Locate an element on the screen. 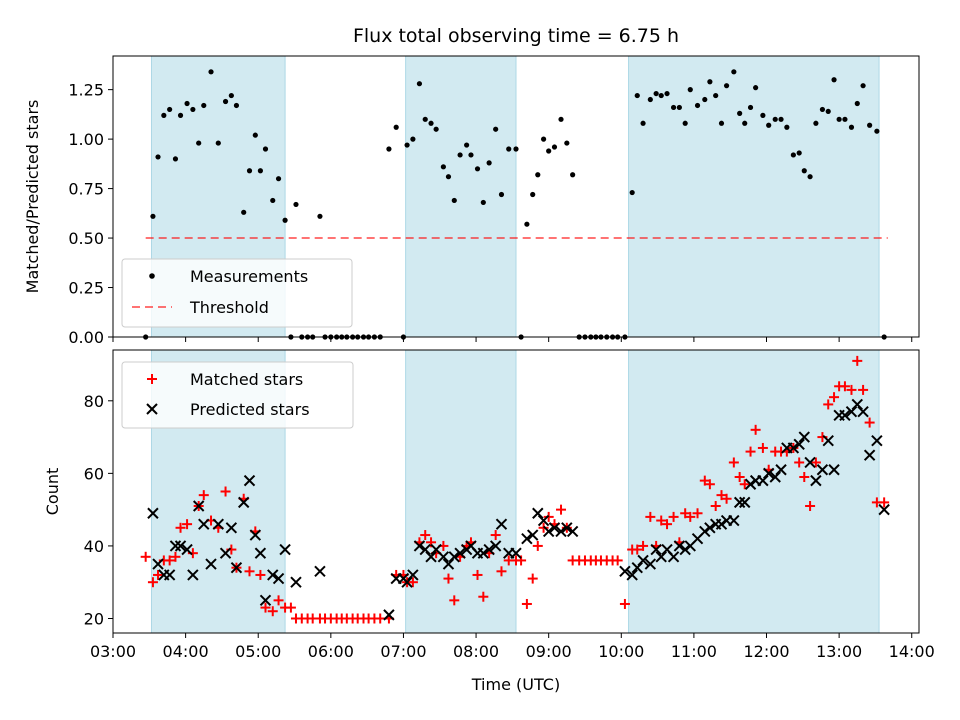 The height and width of the screenshot is (720, 960). x-tick-label: 07:00 is located at coordinates (403, 651).